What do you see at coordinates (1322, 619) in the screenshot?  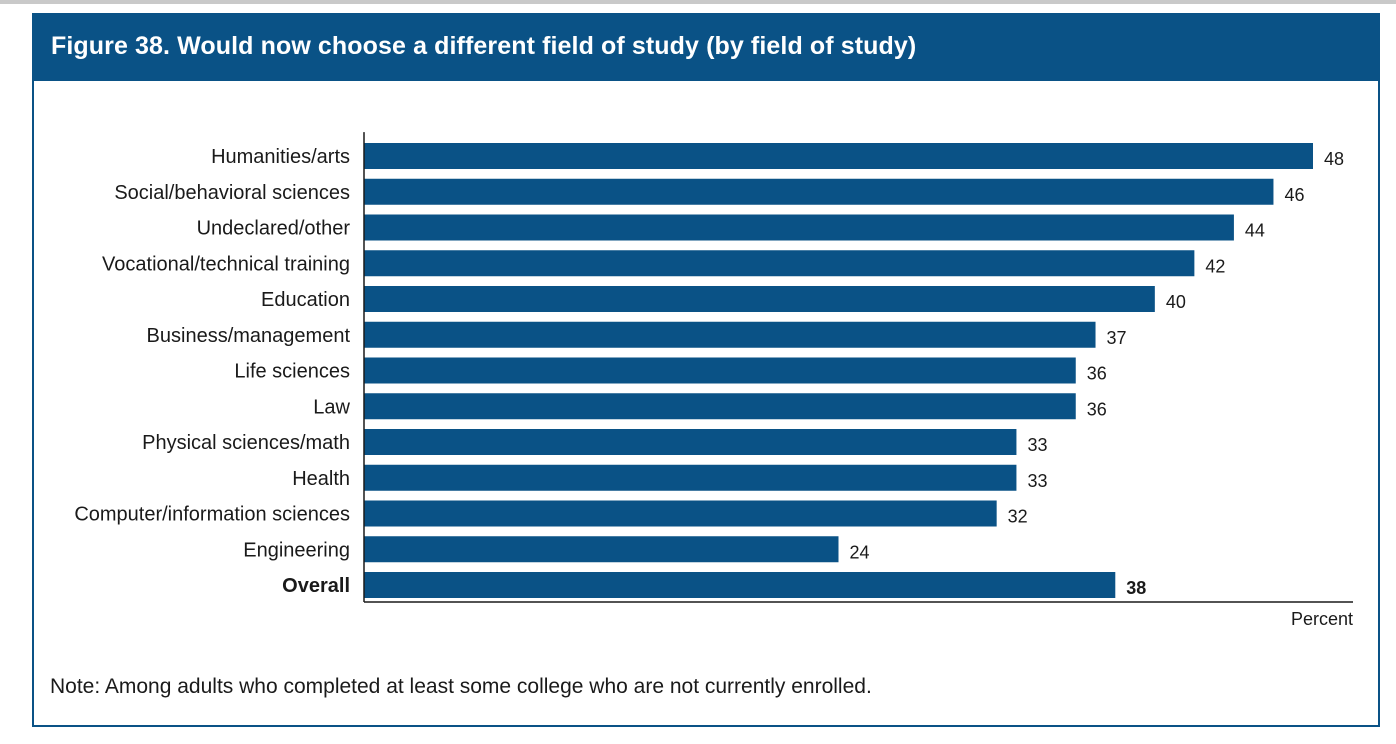 I see `x-axis-label: Percent` at bounding box center [1322, 619].